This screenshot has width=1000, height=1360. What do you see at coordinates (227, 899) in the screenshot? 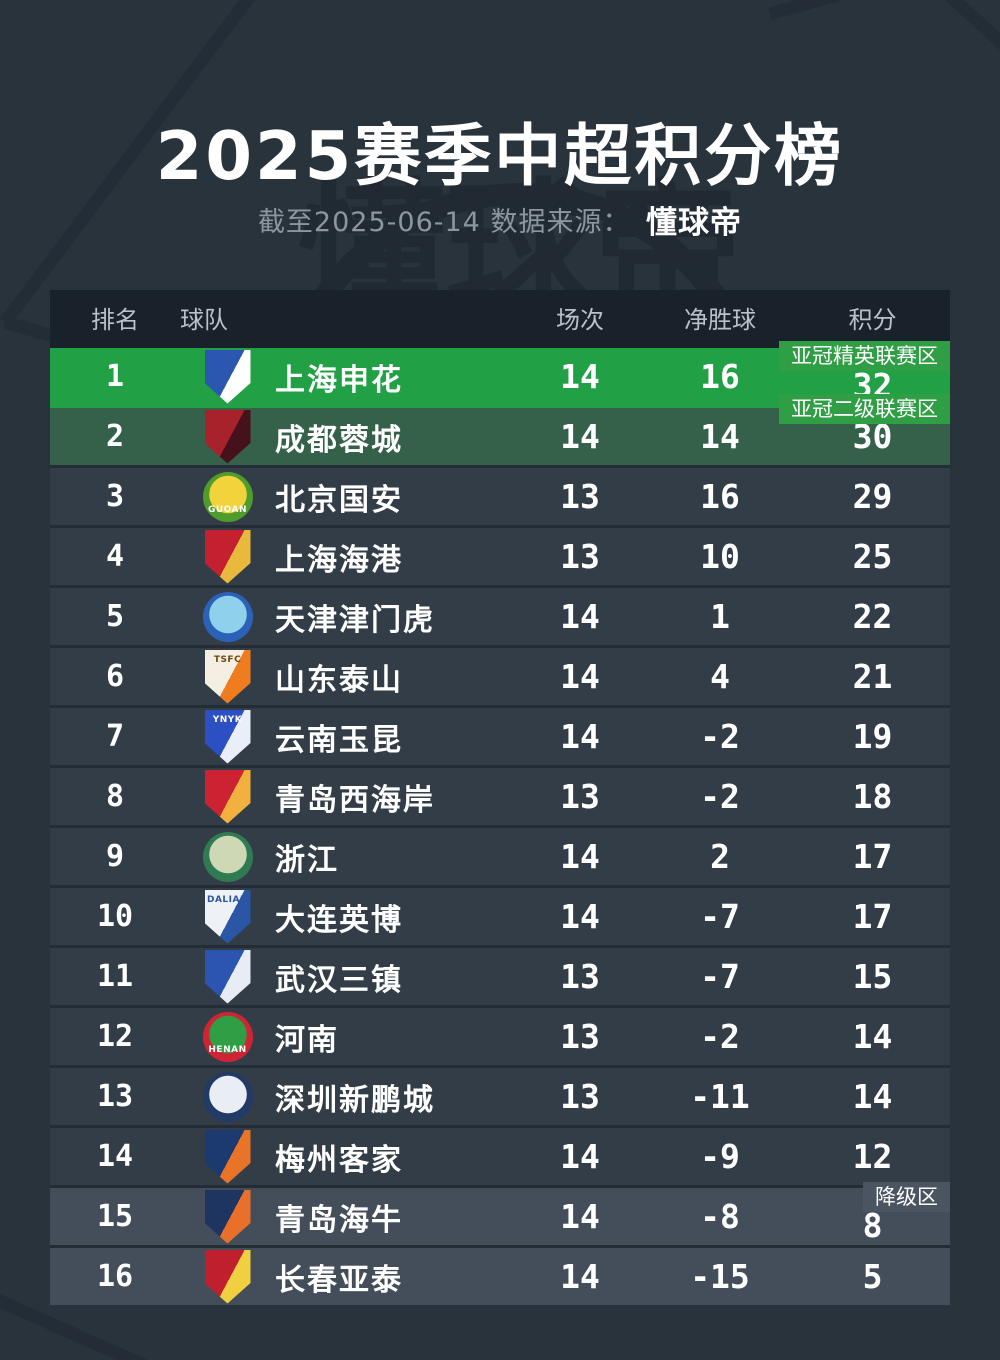
I see `crest-abbr: DALIAN` at bounding box center [227, 899].